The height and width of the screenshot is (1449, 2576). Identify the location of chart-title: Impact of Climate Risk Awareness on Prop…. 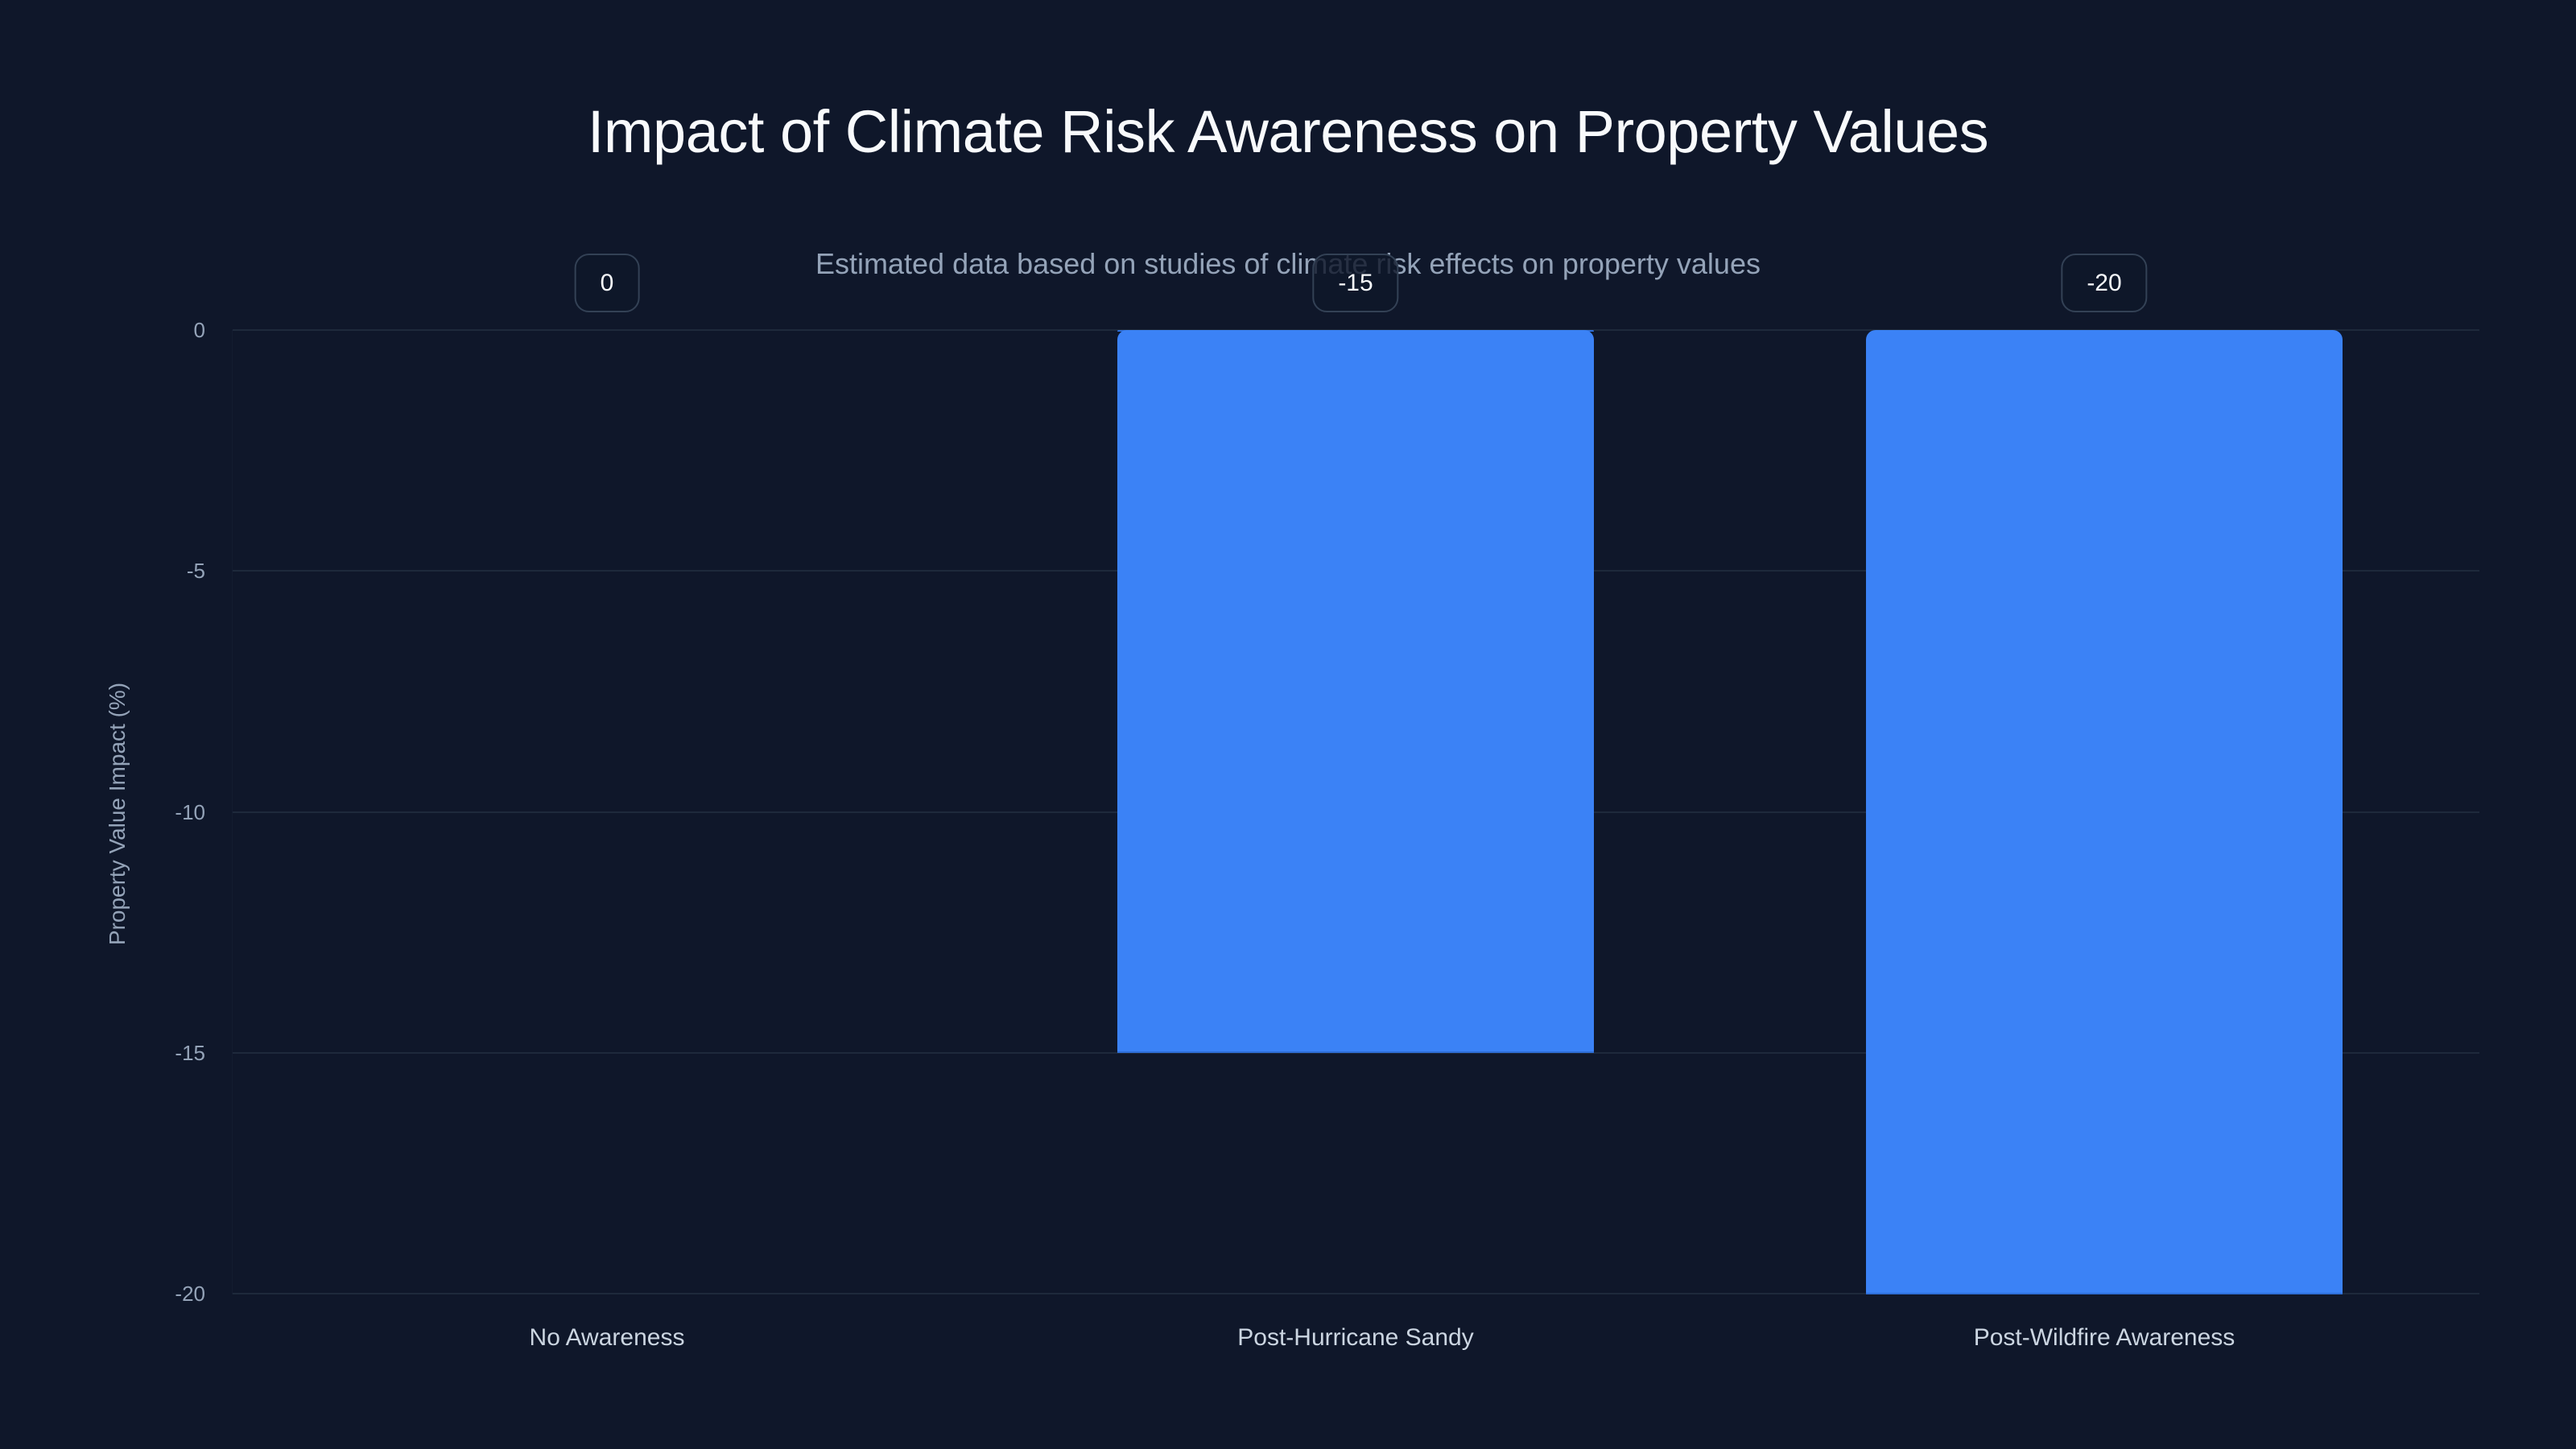
(1288, 131).